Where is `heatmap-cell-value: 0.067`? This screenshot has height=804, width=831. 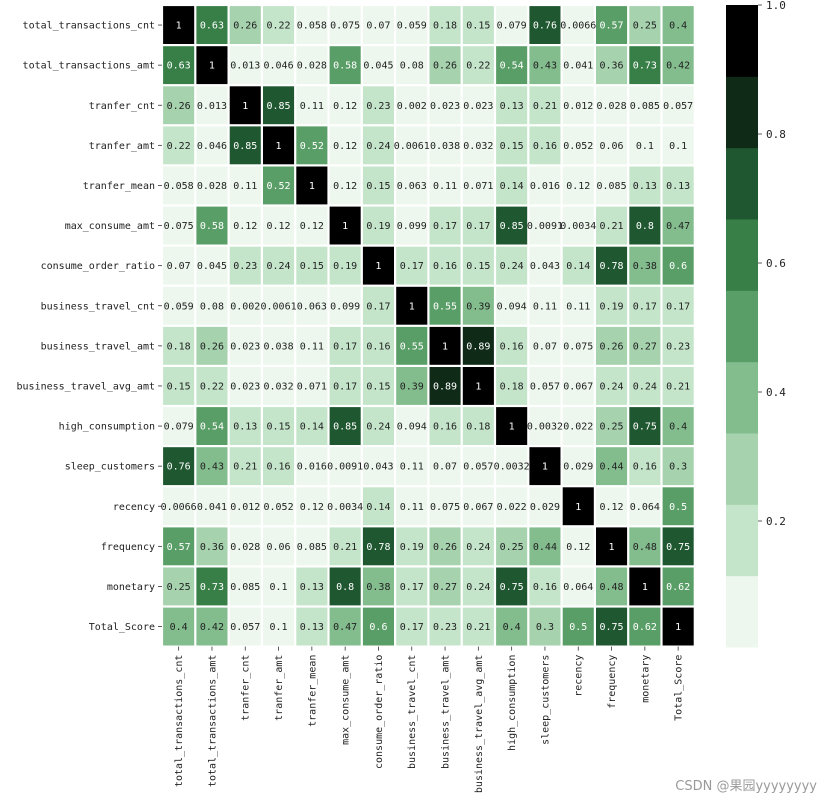
heatmap-cell-value: 0.067 is located at coordinates (478, 507).